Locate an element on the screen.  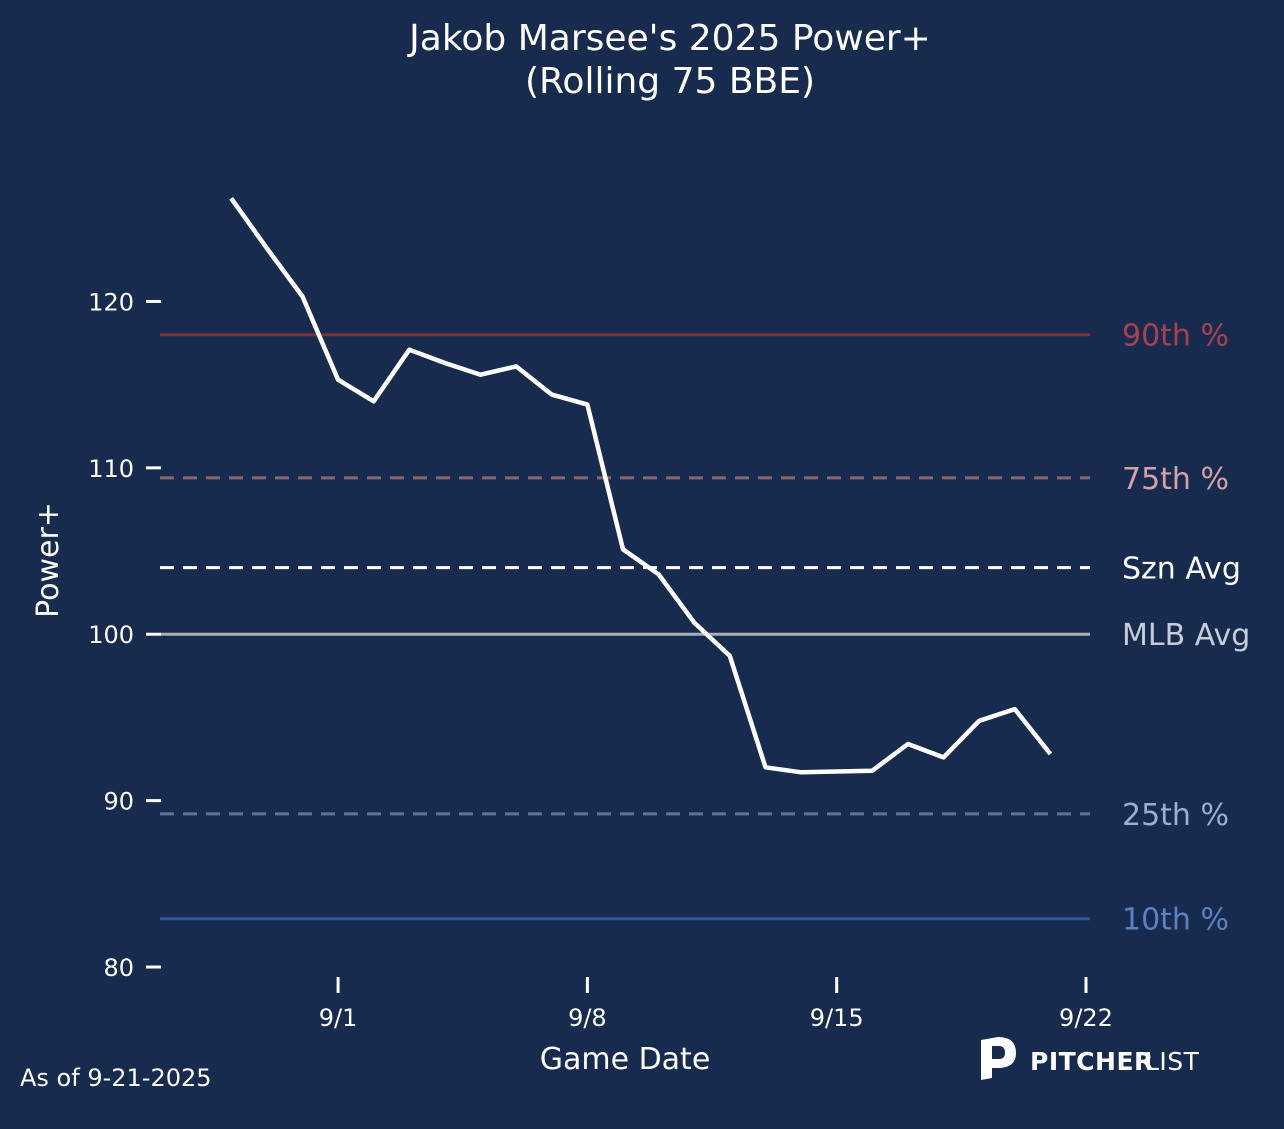
ref-label-25th: 25th % is located at coordinates (1175, 815).